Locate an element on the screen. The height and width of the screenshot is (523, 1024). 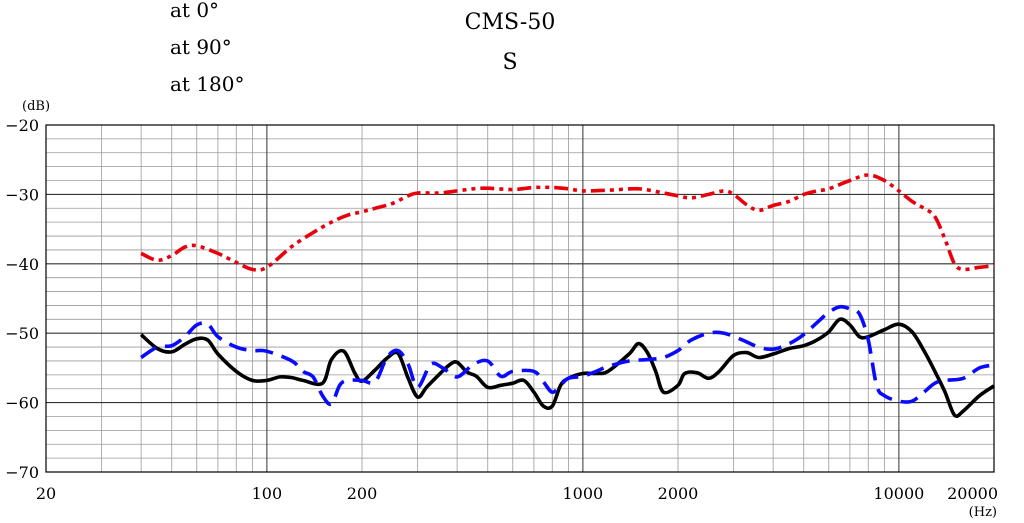
x-tick-label: 100 is located at coordinates (267, 493).